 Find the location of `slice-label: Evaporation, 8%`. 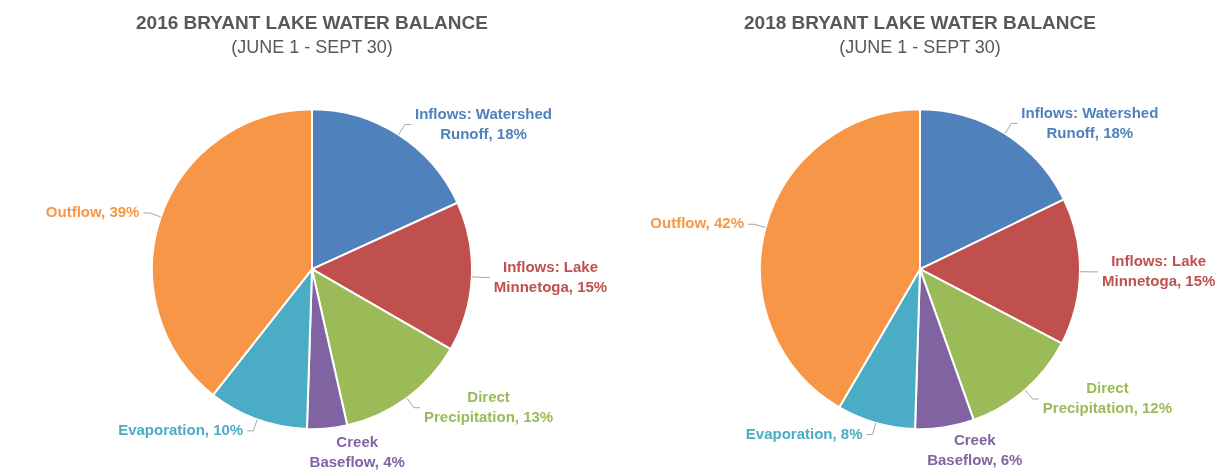

slice-label: Evaporation, 8% is located at coordinates (804, 433).